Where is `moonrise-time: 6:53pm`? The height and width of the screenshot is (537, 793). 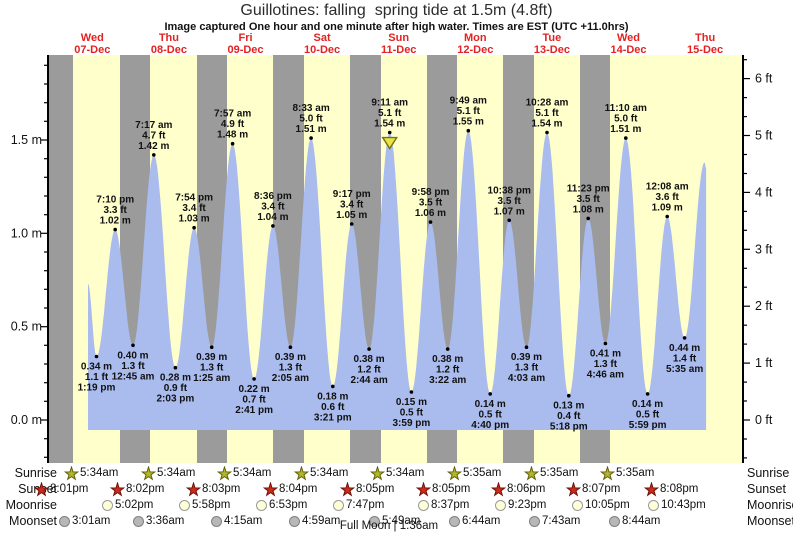
moonrise-time: 6:53pm is located at coordinates (288, 505).